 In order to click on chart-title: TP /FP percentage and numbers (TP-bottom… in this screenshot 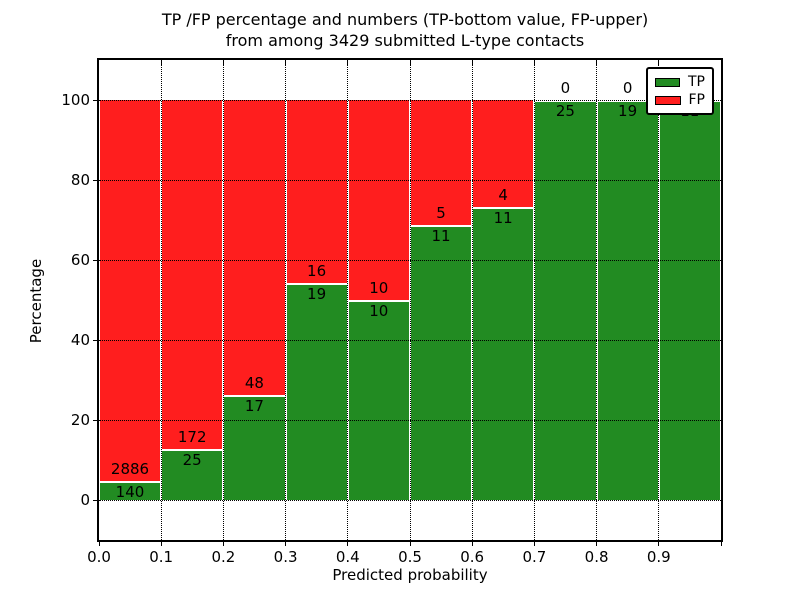, I will do `click(400, 30)`.